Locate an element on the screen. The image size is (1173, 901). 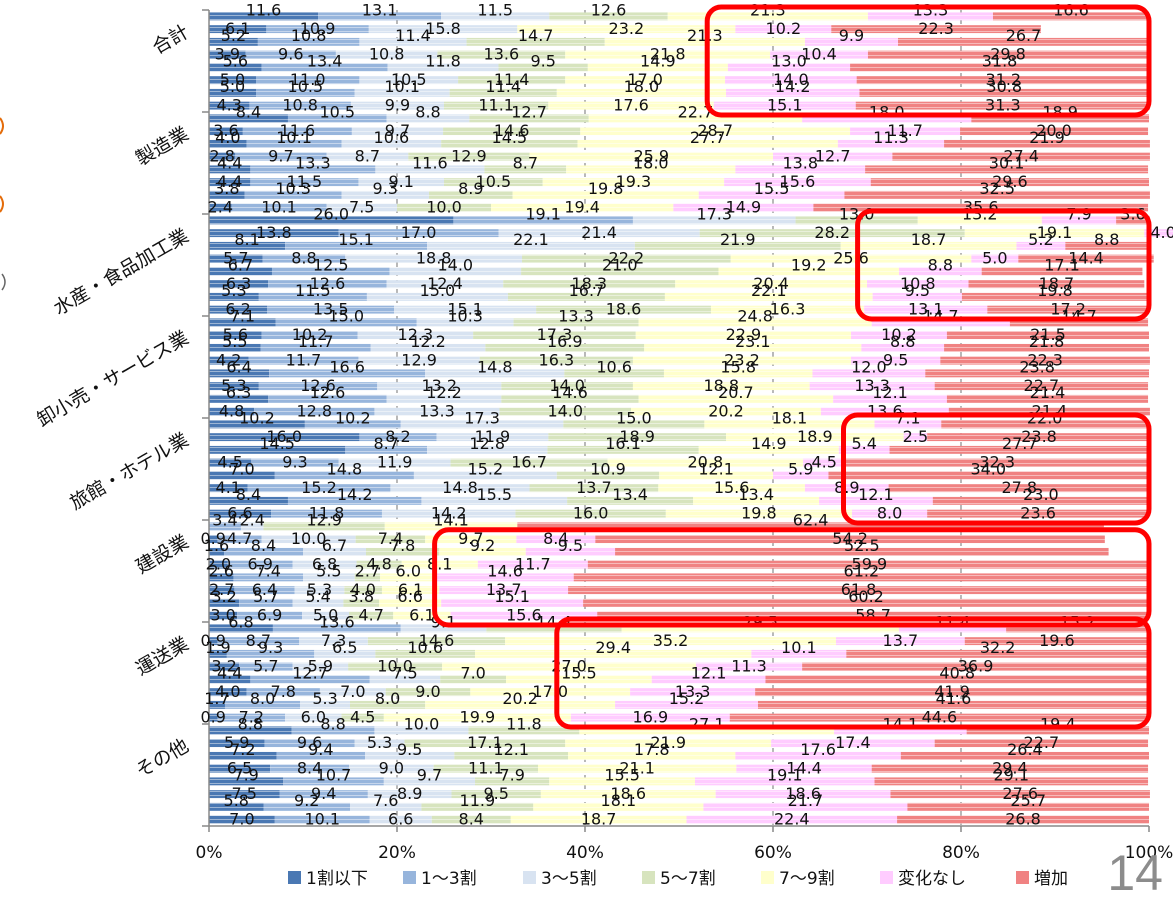
data-label: 4.1 is located at coordinates (228, 487).